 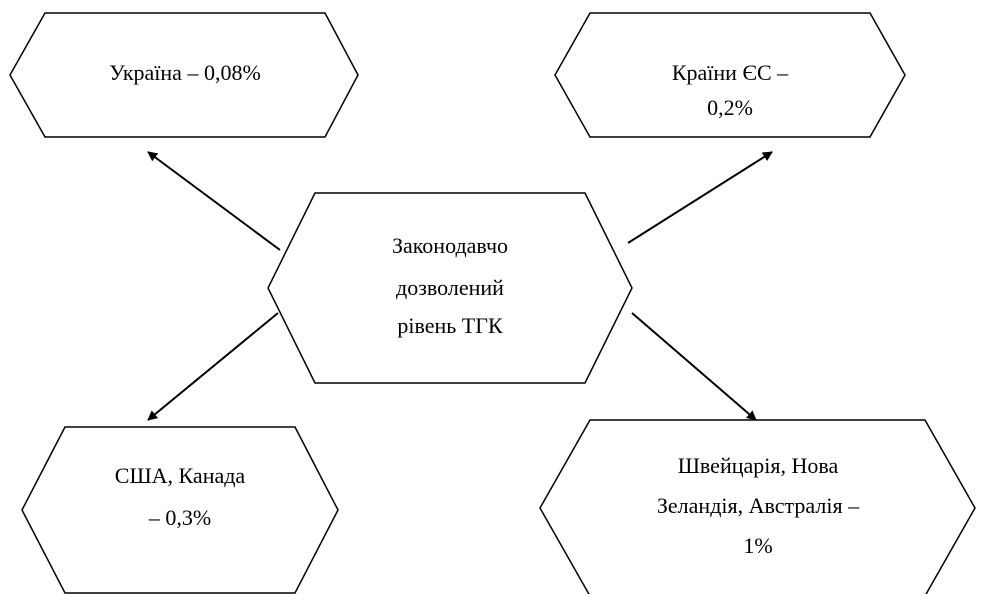 I want to click on node-label: Зеландія, Австралія –, so click(x=758, y=505).